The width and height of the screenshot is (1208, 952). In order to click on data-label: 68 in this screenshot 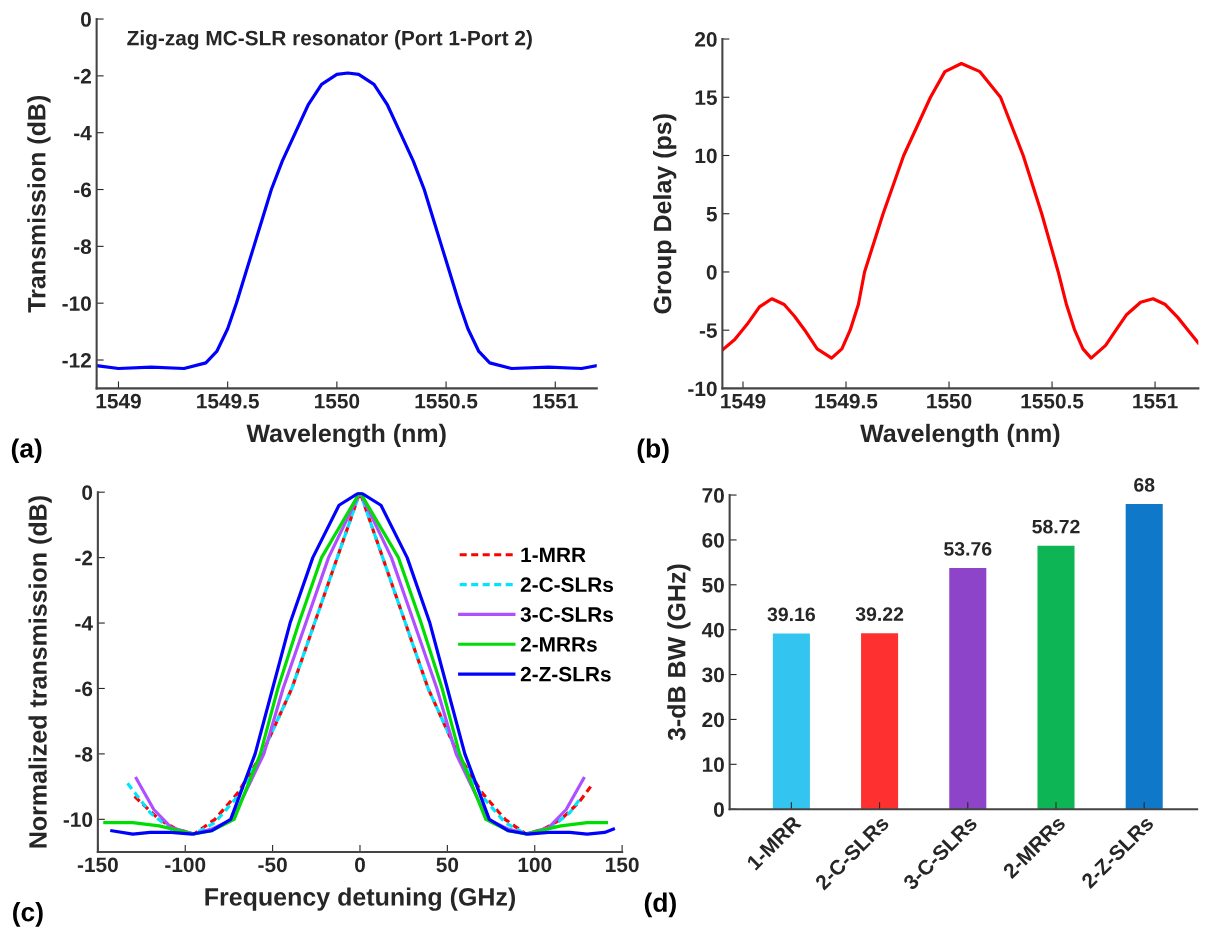, I will do `click(1144, 485)`.